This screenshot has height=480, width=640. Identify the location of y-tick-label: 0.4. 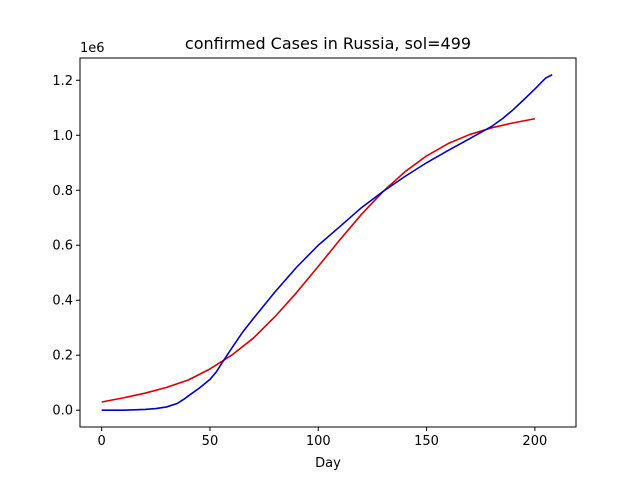
(62, 301).